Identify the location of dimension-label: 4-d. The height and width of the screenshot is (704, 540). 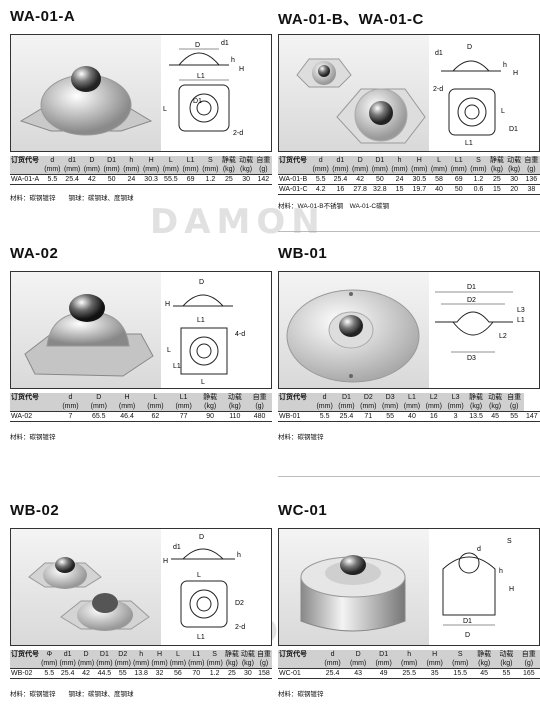
(240, 334).